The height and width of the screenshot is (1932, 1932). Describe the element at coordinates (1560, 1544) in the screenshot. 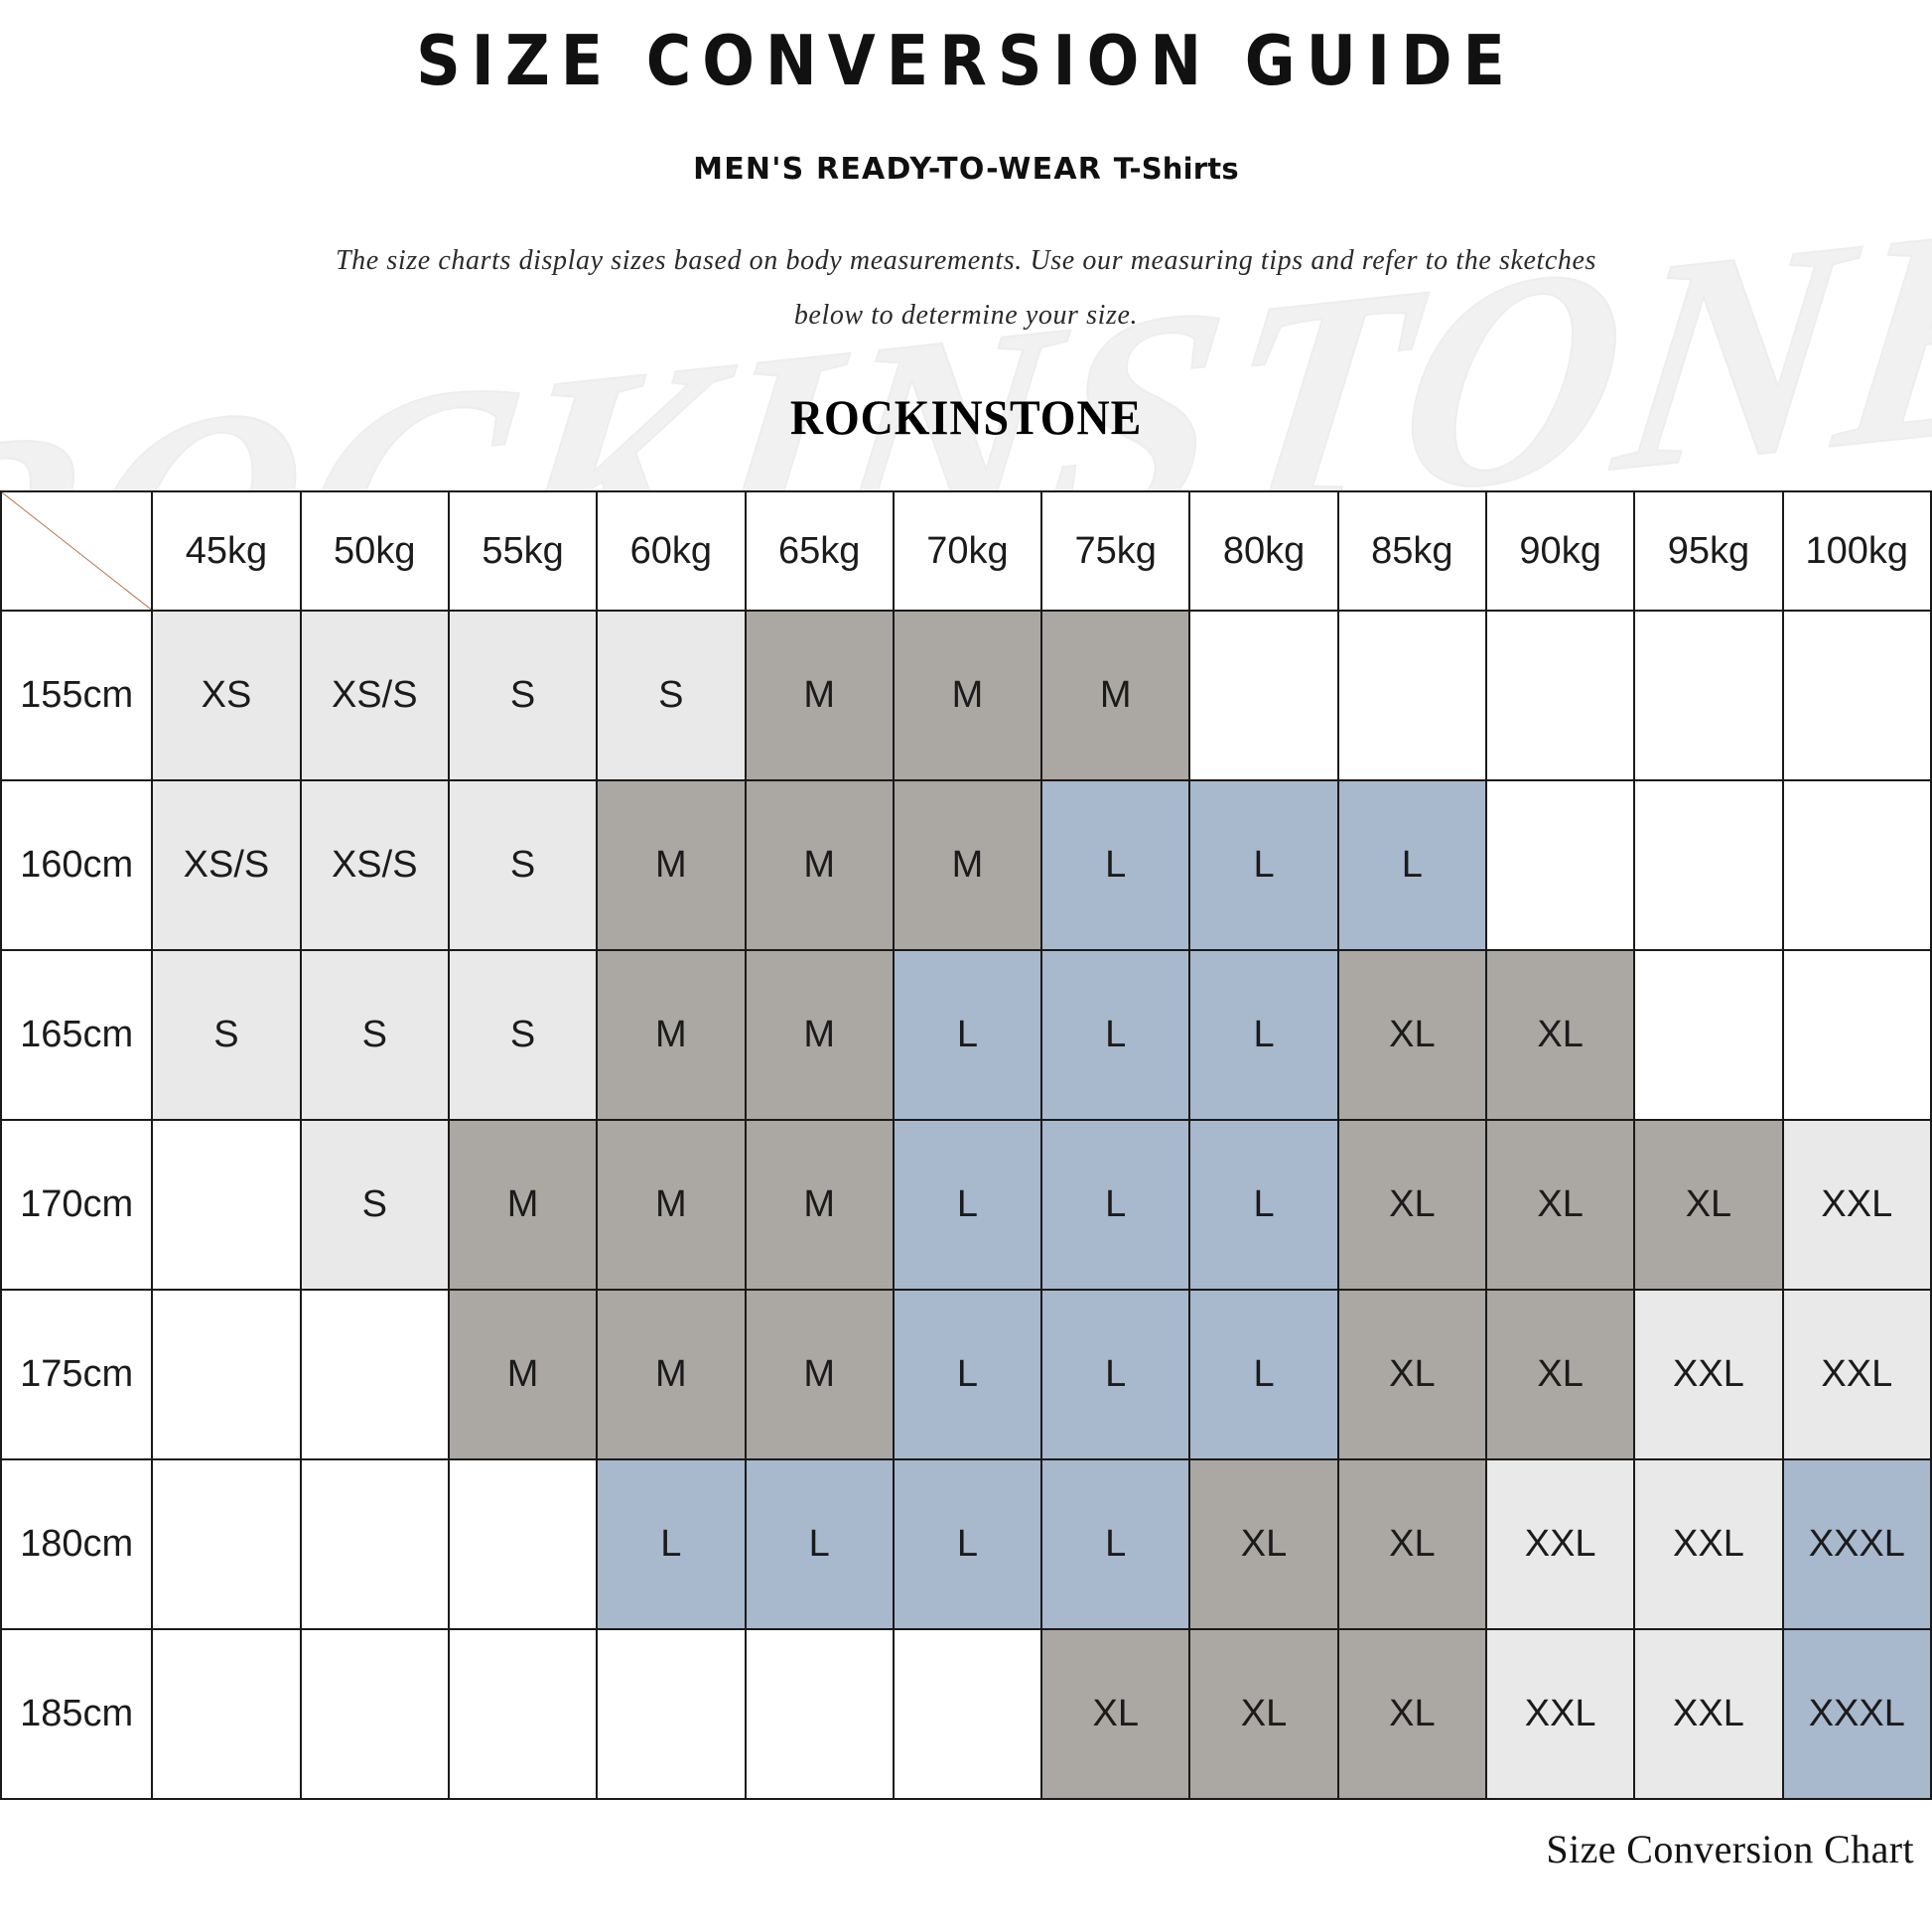

I see `size-cell-180cm-90kg: XXL` at that location.